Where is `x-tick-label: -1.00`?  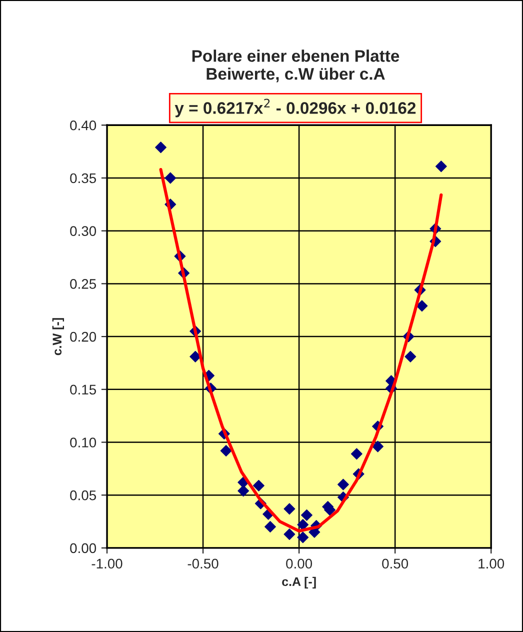
x-tick-label: -1.00 is located at coordinates (107, 563).